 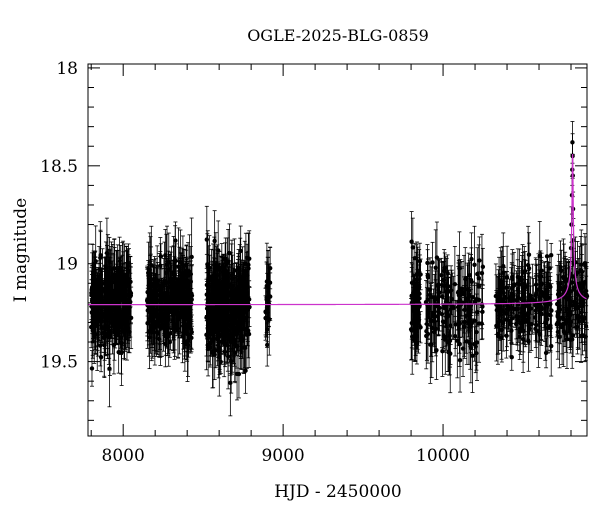 What do you see at coordinates (21, 250) in the screenshot?
I see `y-axis-label: I magnitude` at bounding box center [21, 250].